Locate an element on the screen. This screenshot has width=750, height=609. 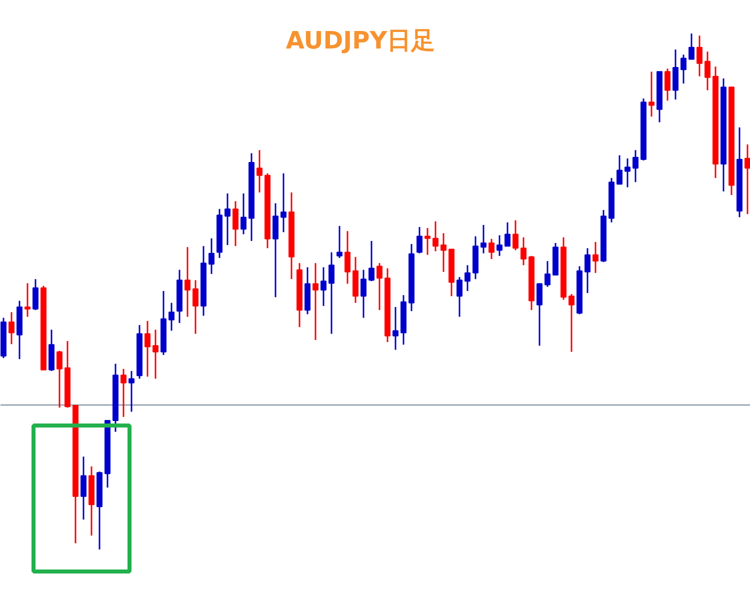
chart-title: AUDJPY日足 is located at coordinates (361, 40).